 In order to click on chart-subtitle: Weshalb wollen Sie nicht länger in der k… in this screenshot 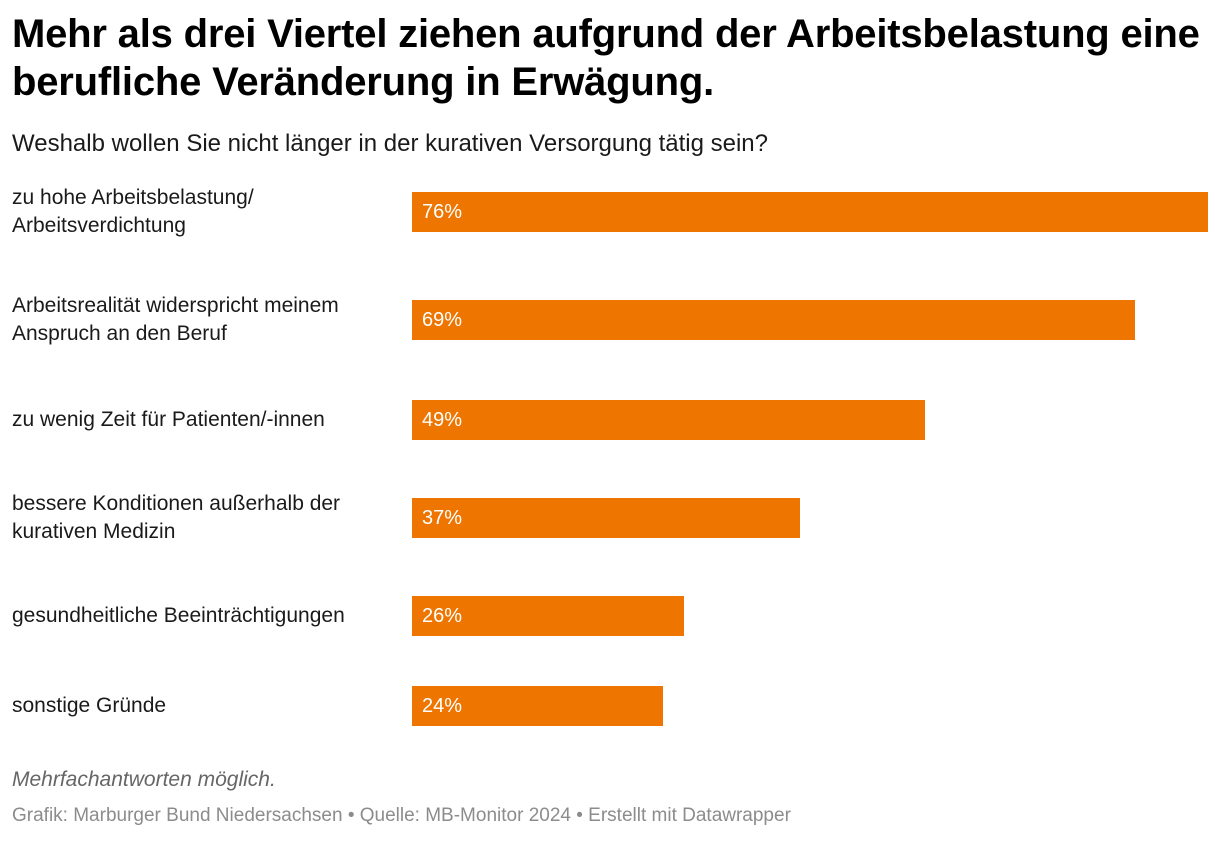, I will do `click(390, 143)`.